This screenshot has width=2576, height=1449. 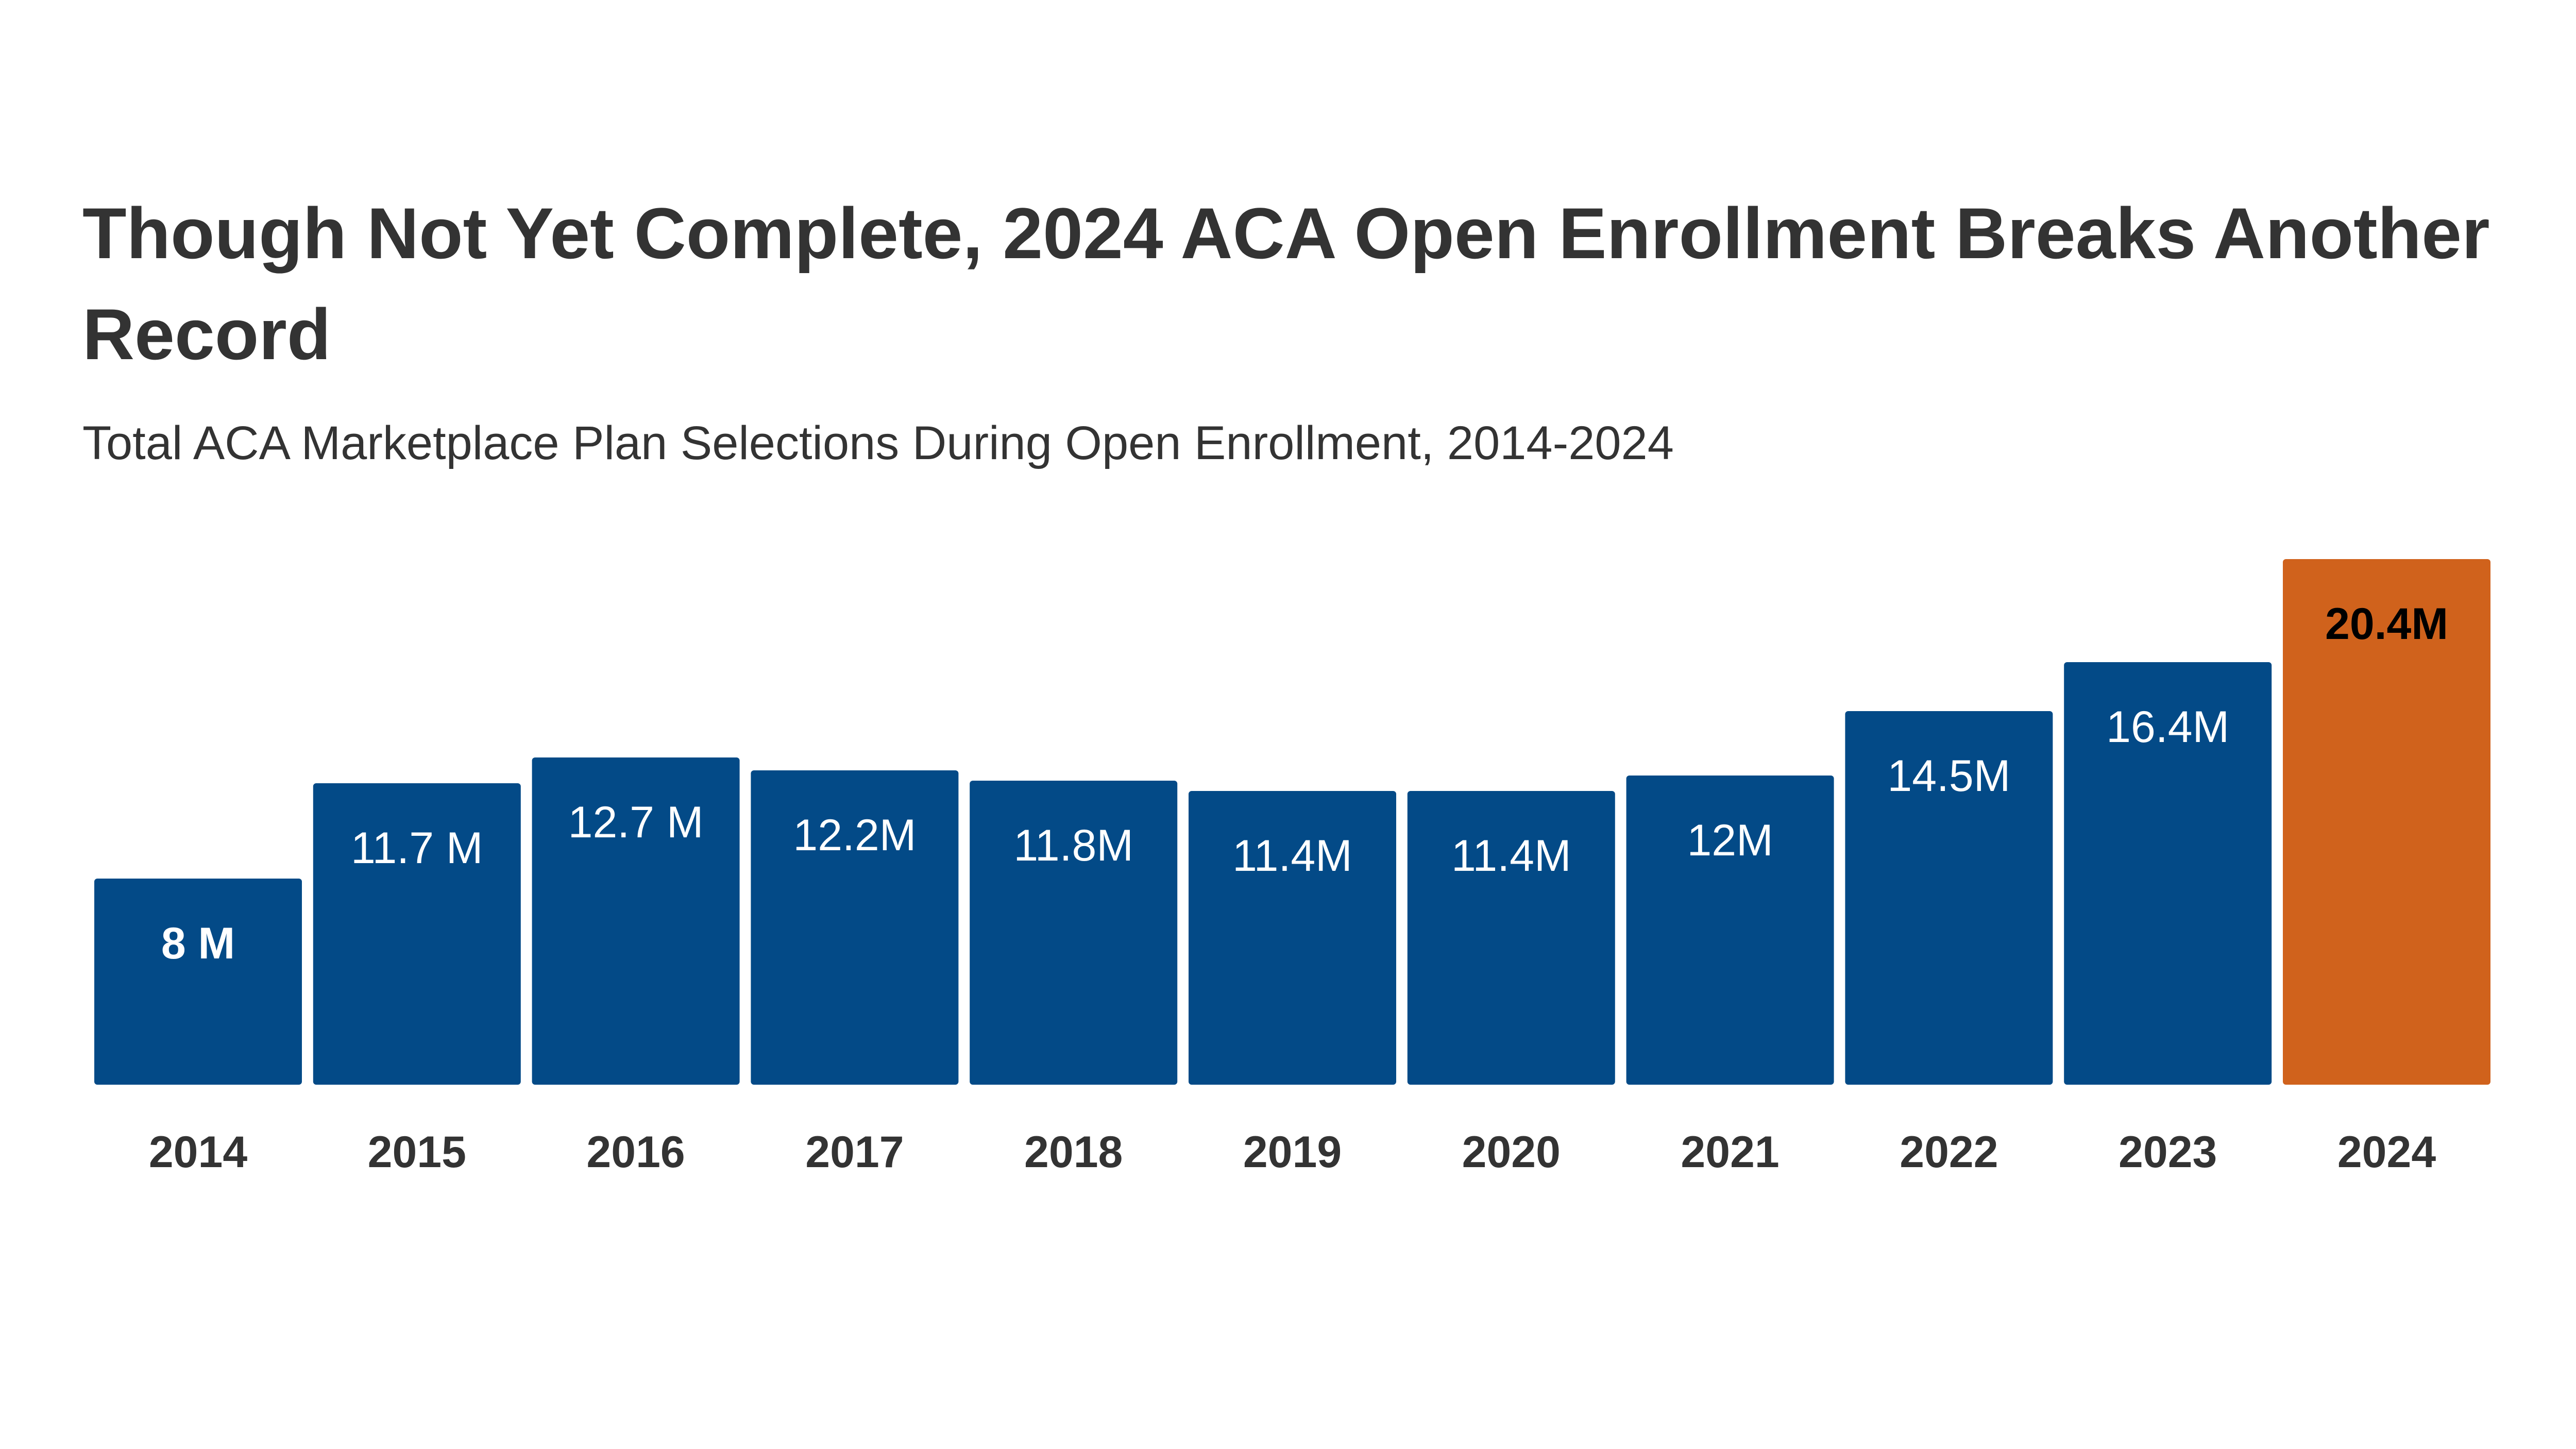 What do you see at coordinates (198, 943) in the screenshot?
I see `bar-value-label-2014: 8 M` at bounding box center [198, 943].